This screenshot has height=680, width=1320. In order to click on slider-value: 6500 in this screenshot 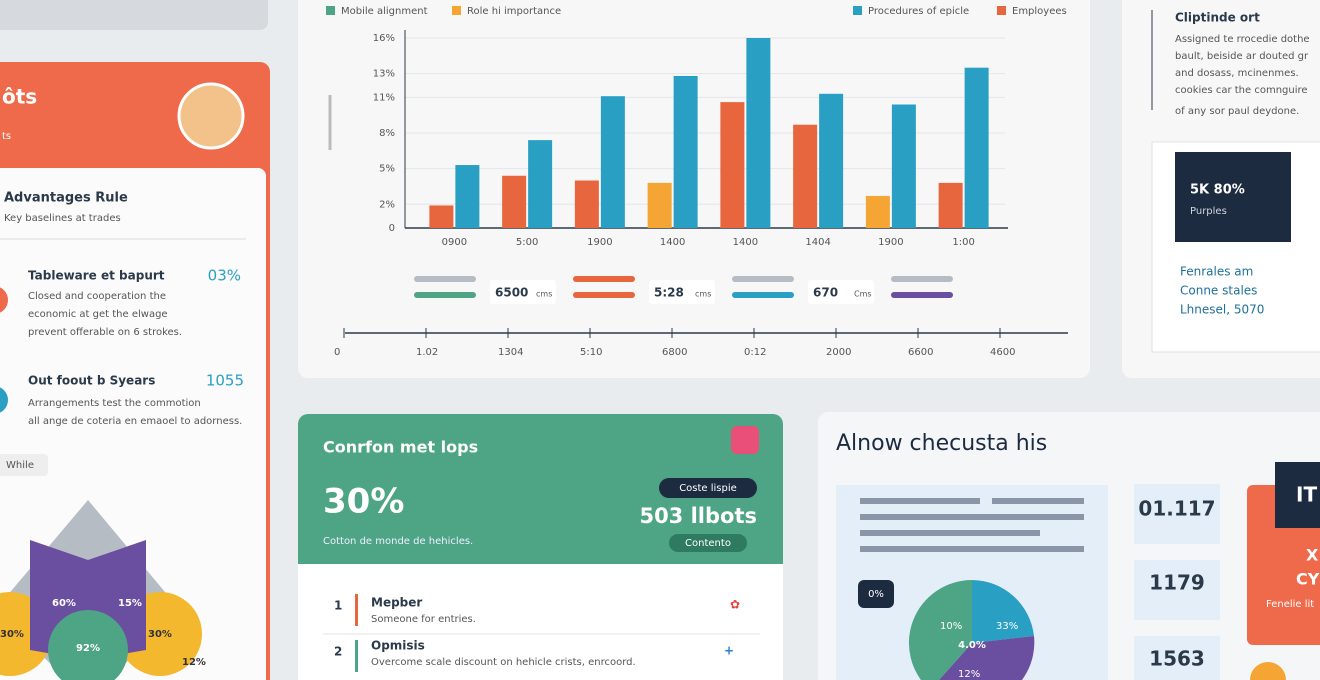, I will do `click(511, 293)`.